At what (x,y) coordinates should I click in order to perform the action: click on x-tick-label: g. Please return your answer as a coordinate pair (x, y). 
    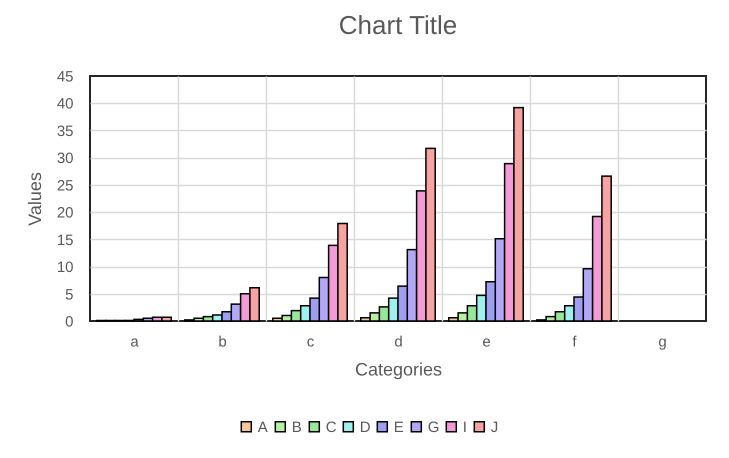
    Looking at the image, I should click on (662, 342).